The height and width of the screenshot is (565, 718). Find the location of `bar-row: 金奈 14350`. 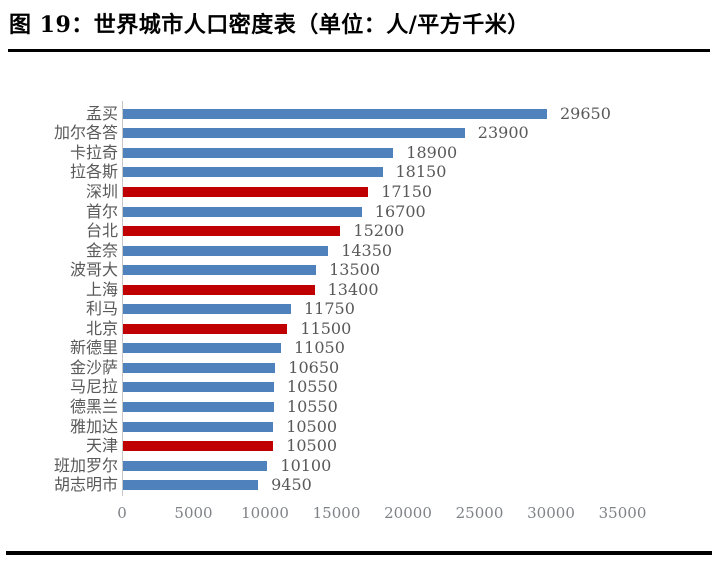

bar-row: 金奈 14350 is located at coordinates (359, 251).